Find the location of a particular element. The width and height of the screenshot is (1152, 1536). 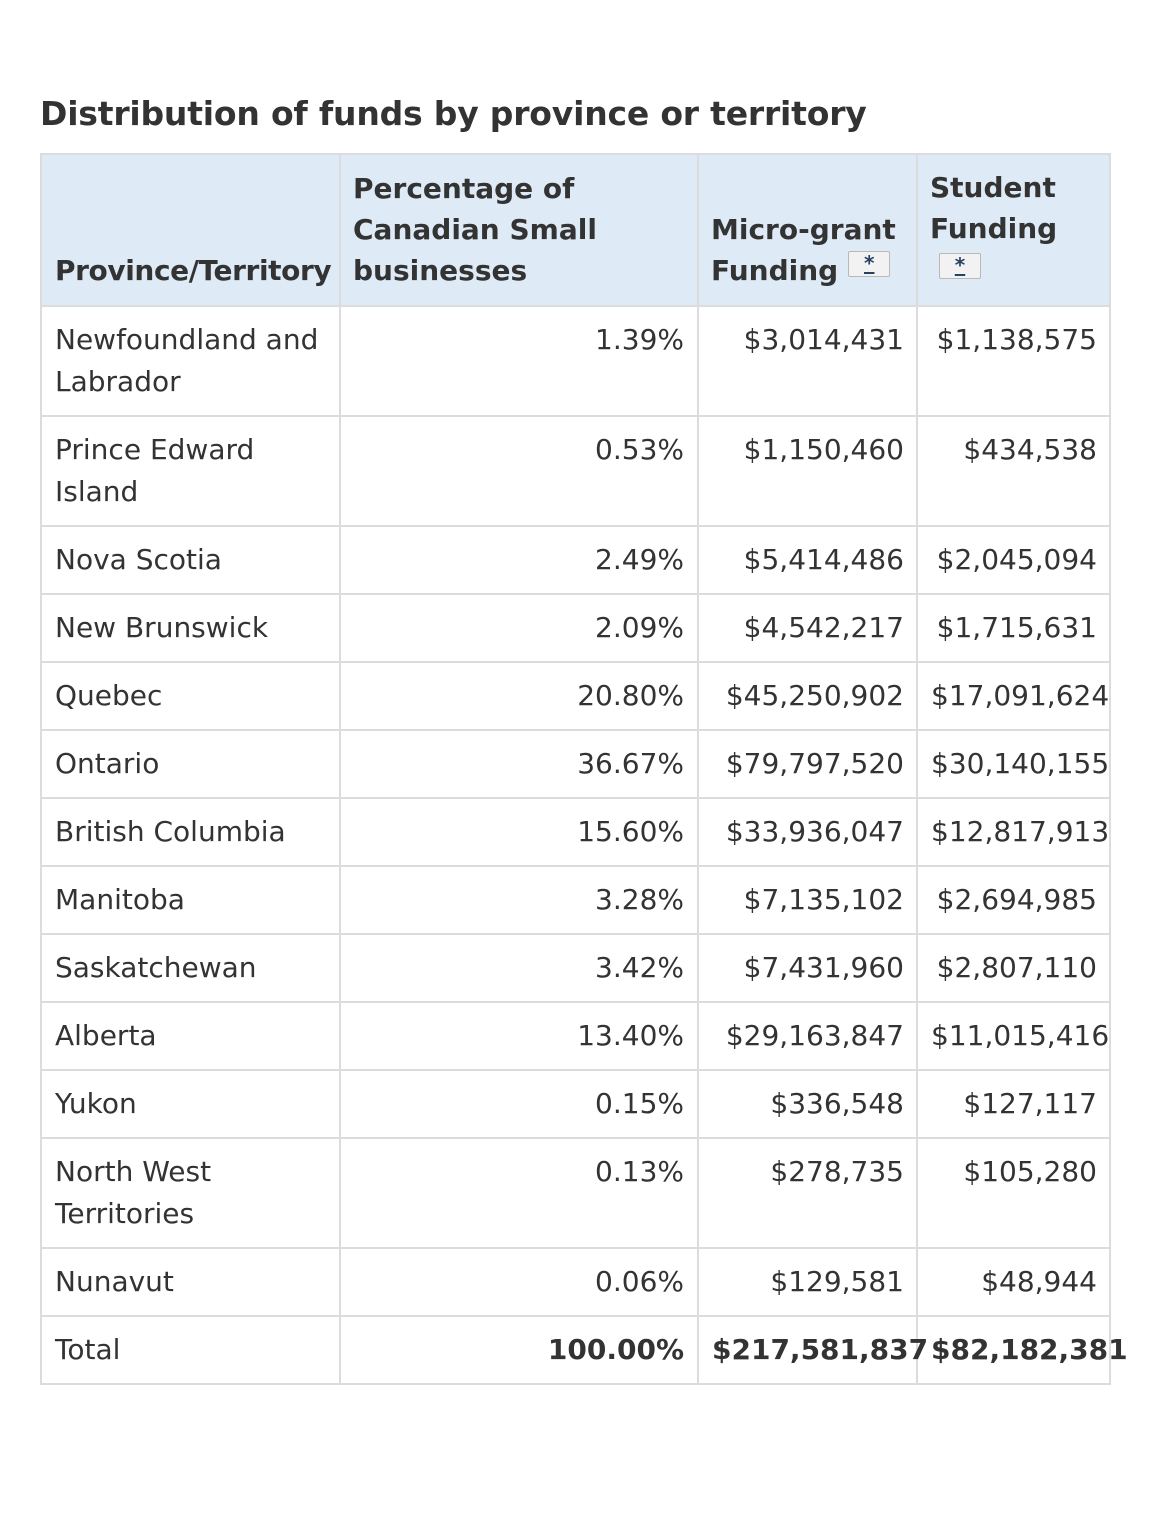

micro-grant-cell: $79,797,520 is located at coordinates (807, 764).